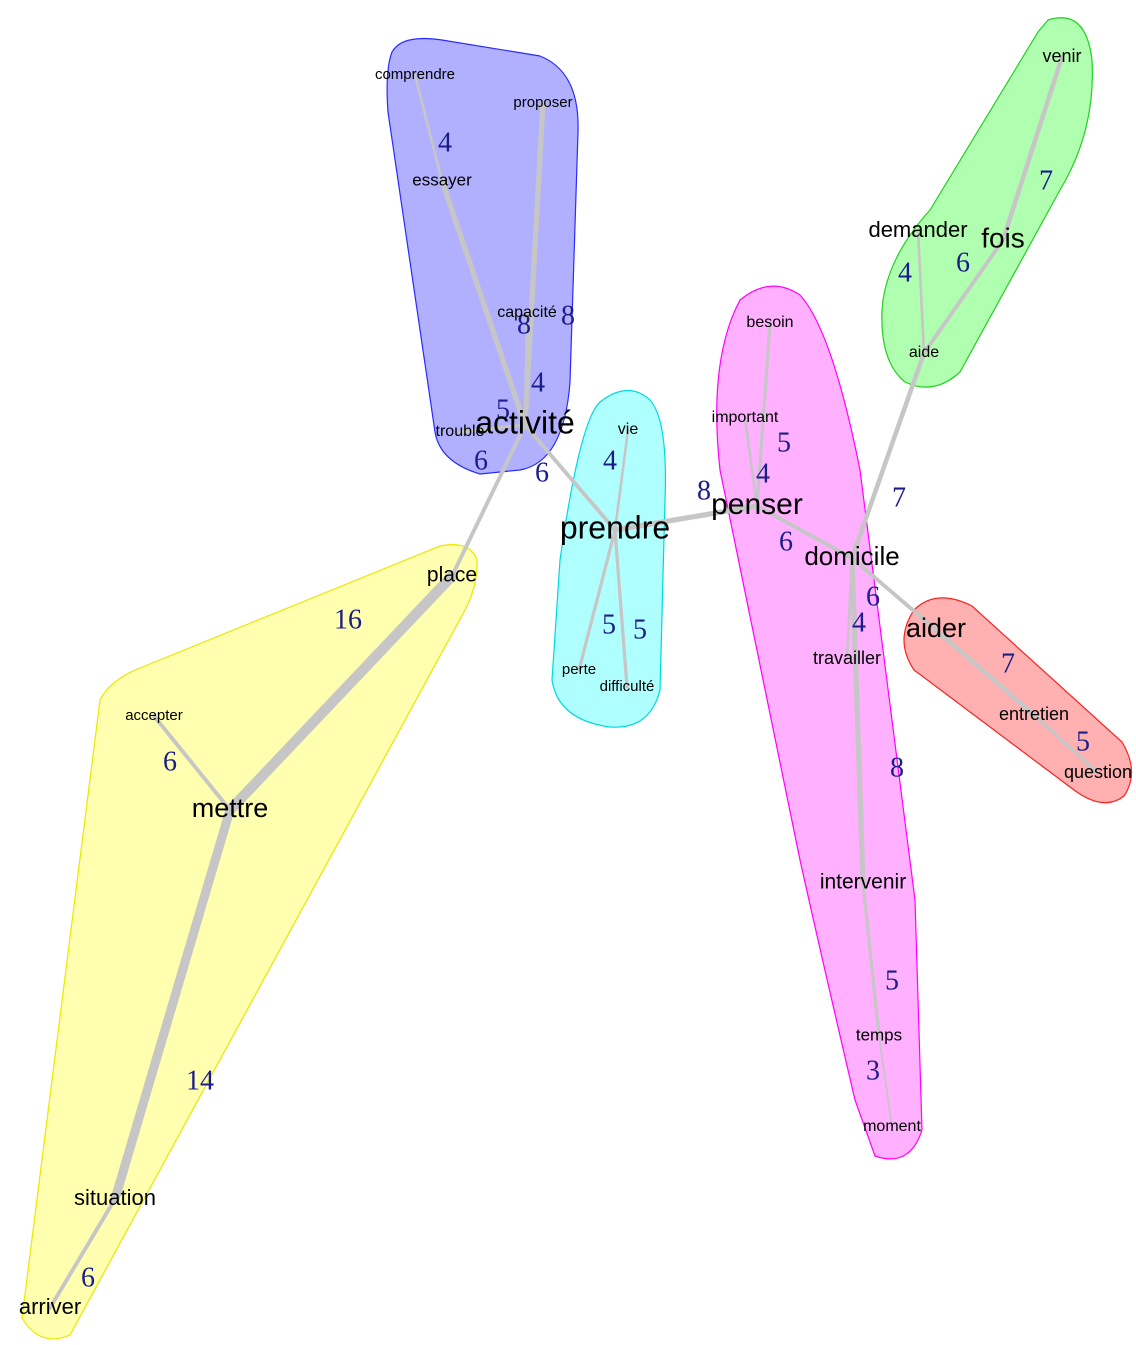 This screenshot has height=1345, width=1136. I want to click on edge-weight: 16, so click(348, 619).